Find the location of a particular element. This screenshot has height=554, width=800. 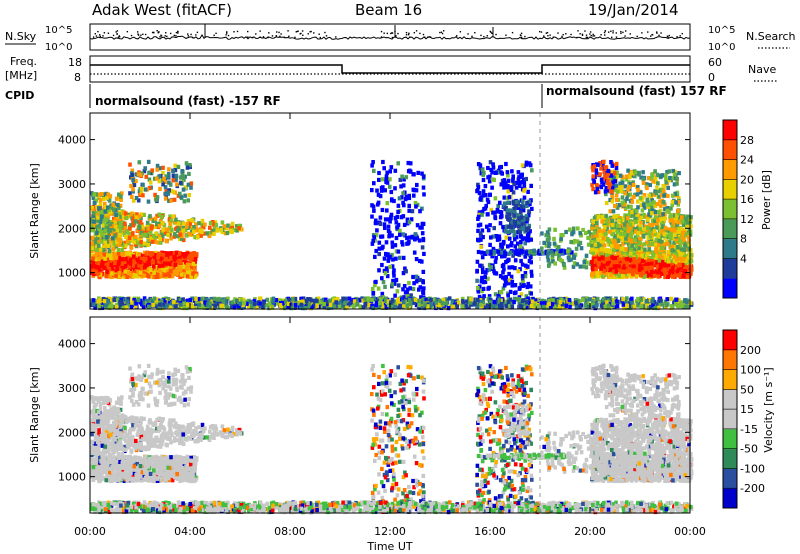

date-title: 19/Jan/2014 is located at coordinates (633, 10).